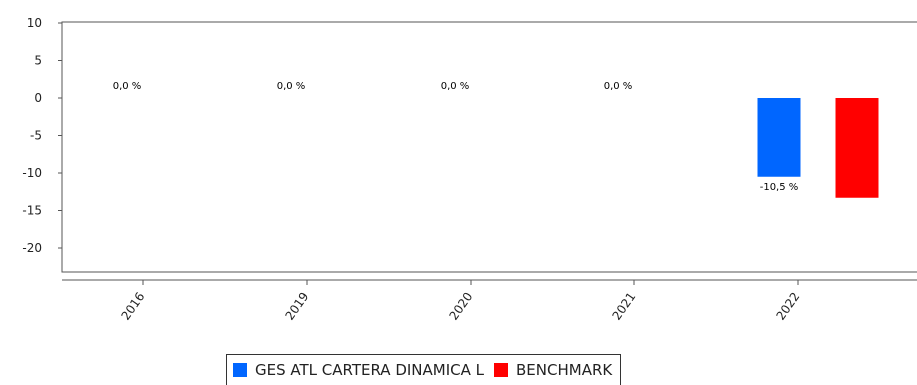  I want to click on y-tick-label: -15, so click(32, 211).